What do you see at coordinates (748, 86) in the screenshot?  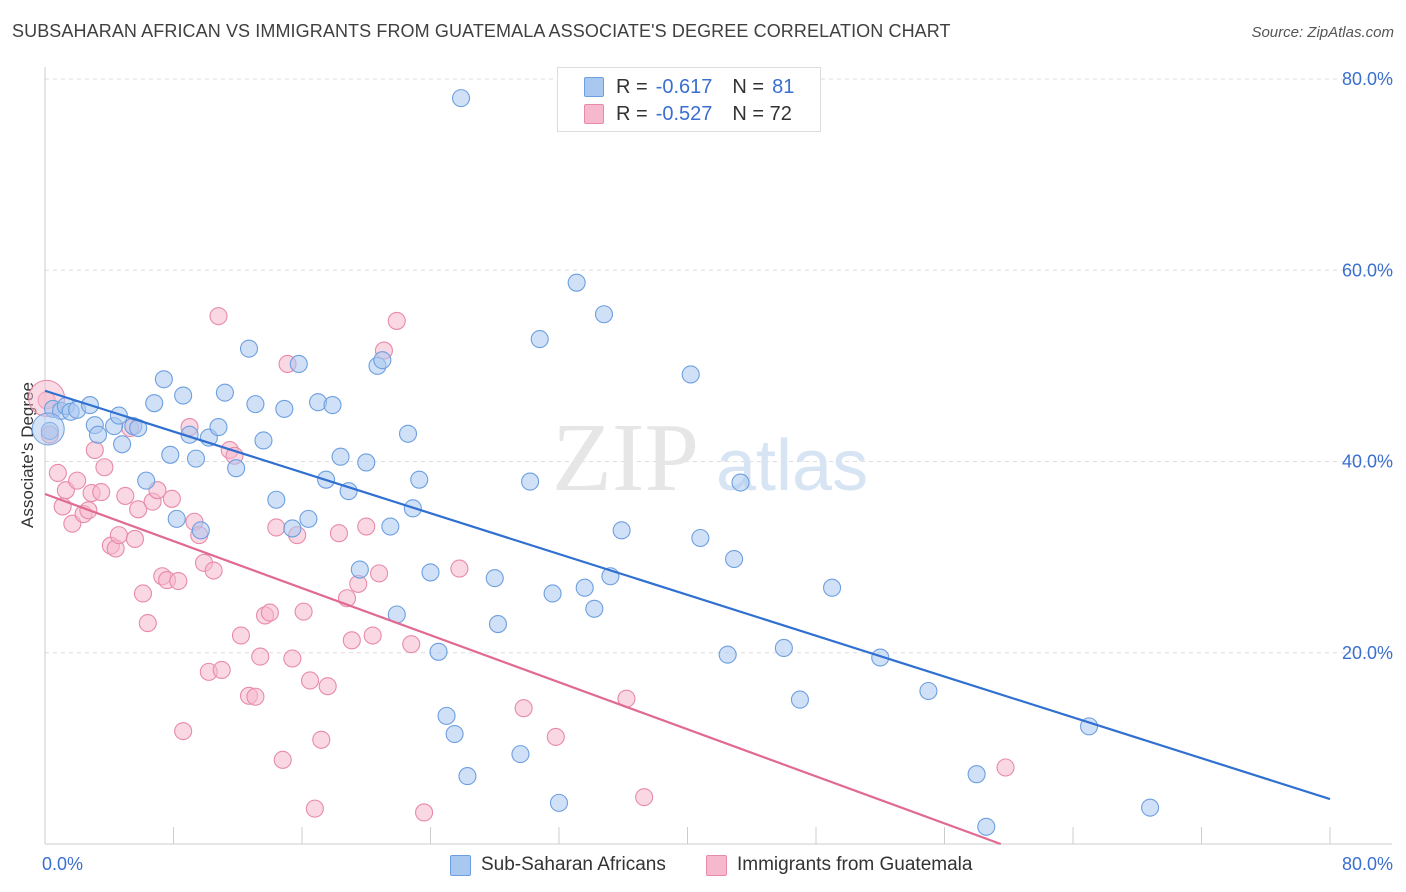 I see `legend-n-label: N =` at bounding box center [748, 86].